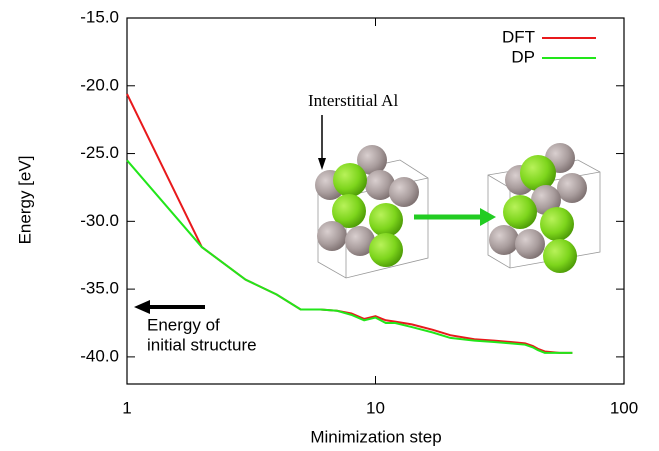 The width and height of the screenshot is (659, 451). I want to click on y-tick-label: -40.0, so click(99, 355).